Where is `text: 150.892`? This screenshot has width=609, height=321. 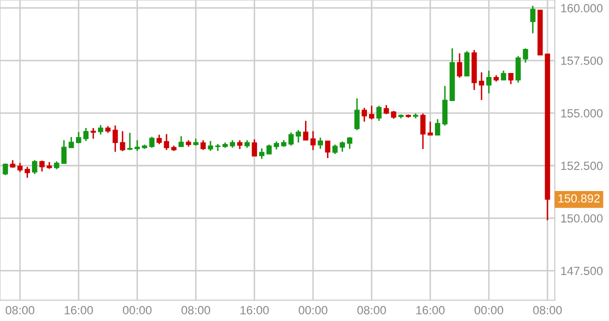 text: 150.892 is located at coordinates (579, 198).